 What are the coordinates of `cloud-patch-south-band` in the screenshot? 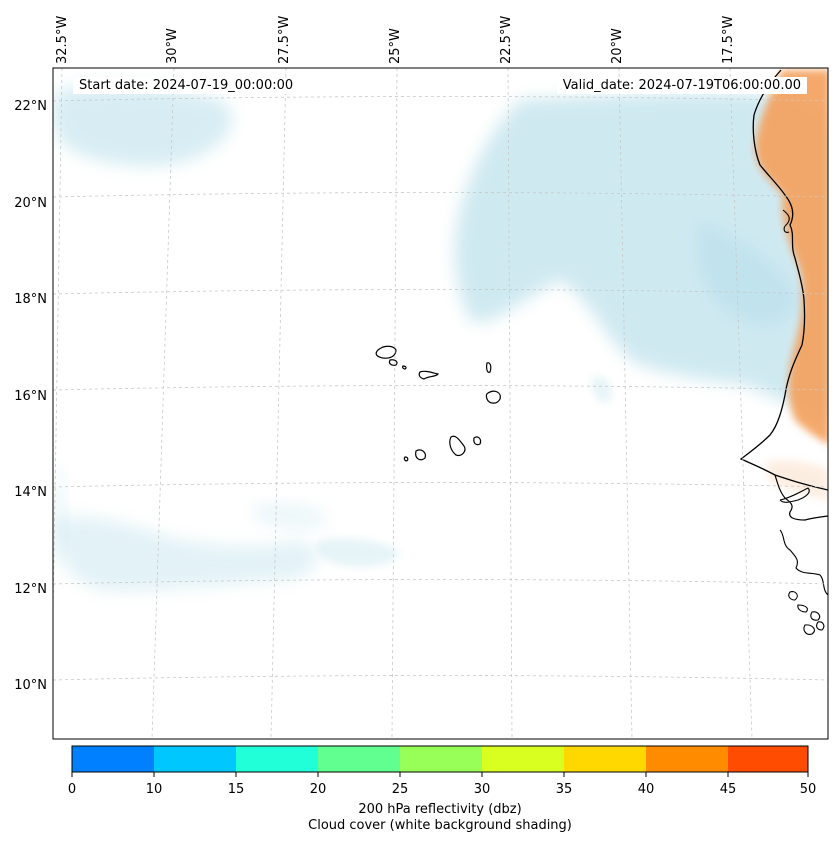 It's located at (290, 516).